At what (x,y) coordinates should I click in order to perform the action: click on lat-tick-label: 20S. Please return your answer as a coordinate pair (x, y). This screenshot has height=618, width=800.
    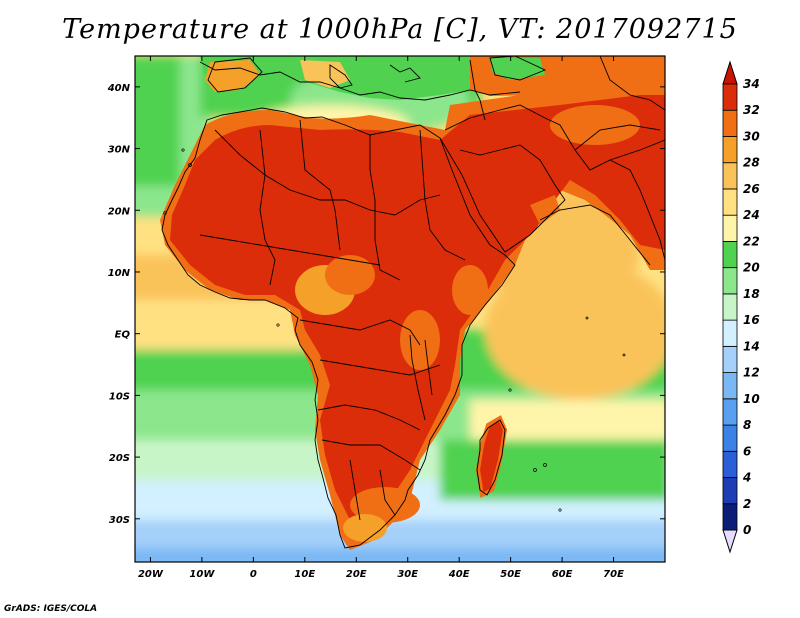
    Looking at the image, I should click on (119, 458).